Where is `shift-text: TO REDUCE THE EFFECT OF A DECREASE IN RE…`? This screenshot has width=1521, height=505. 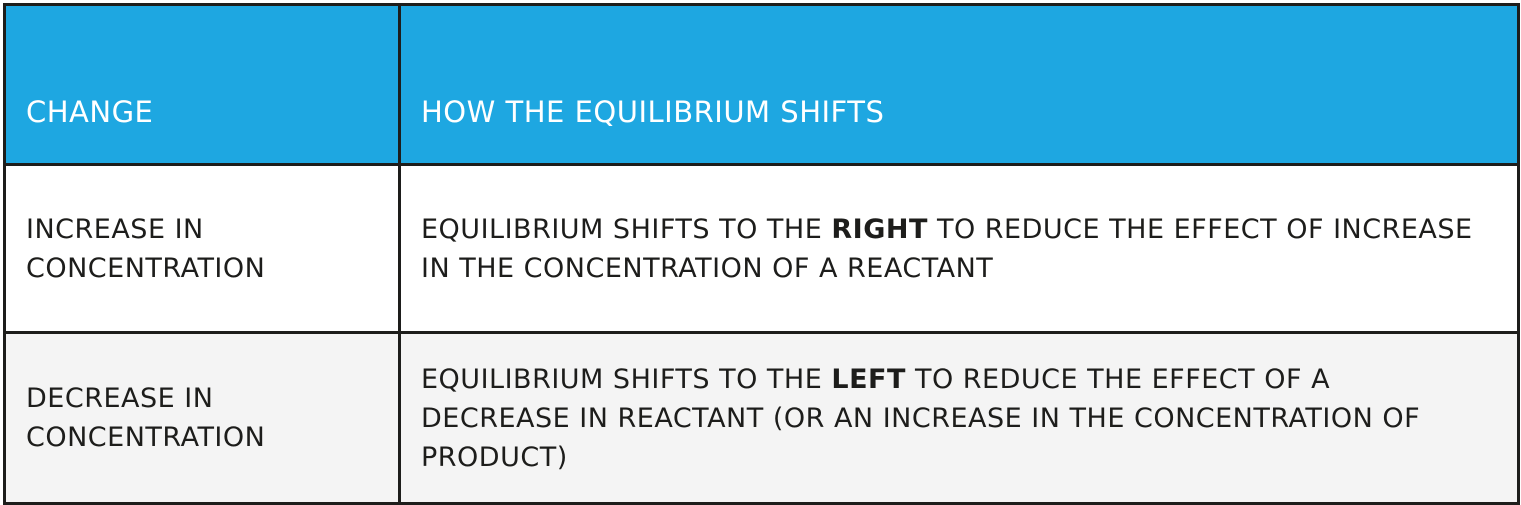
shift-text: TO REDUCE THE EFFECT OF A DECREASE IN RE… is located at coordinates (921, 418).